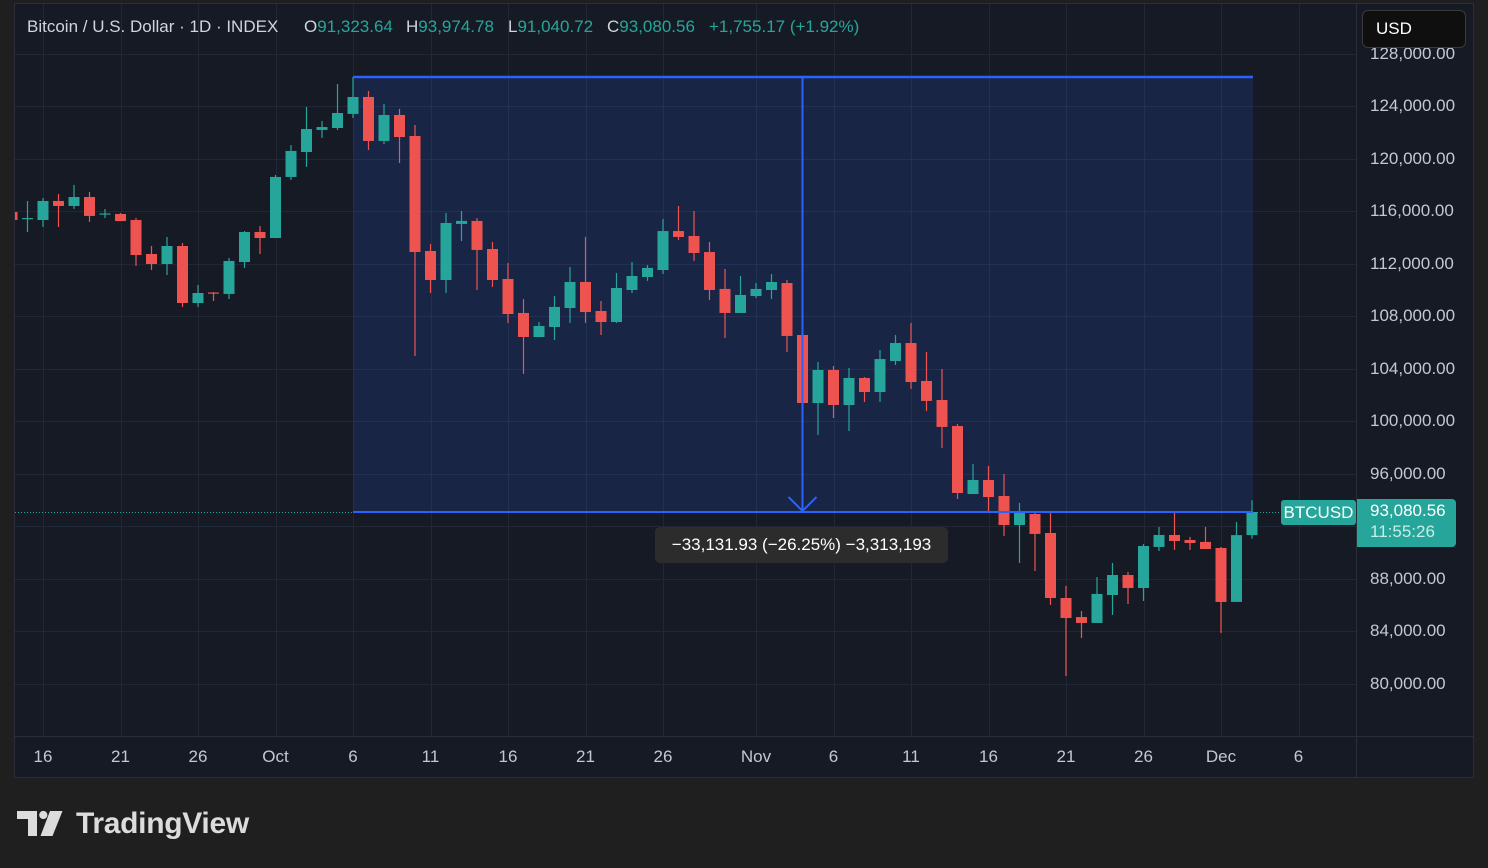 The image size is (1488, 868). What do you see at coordinates (1414, 29) in the screenshot?
I see `currency-button: USD` at bounding box center [1414, 29].